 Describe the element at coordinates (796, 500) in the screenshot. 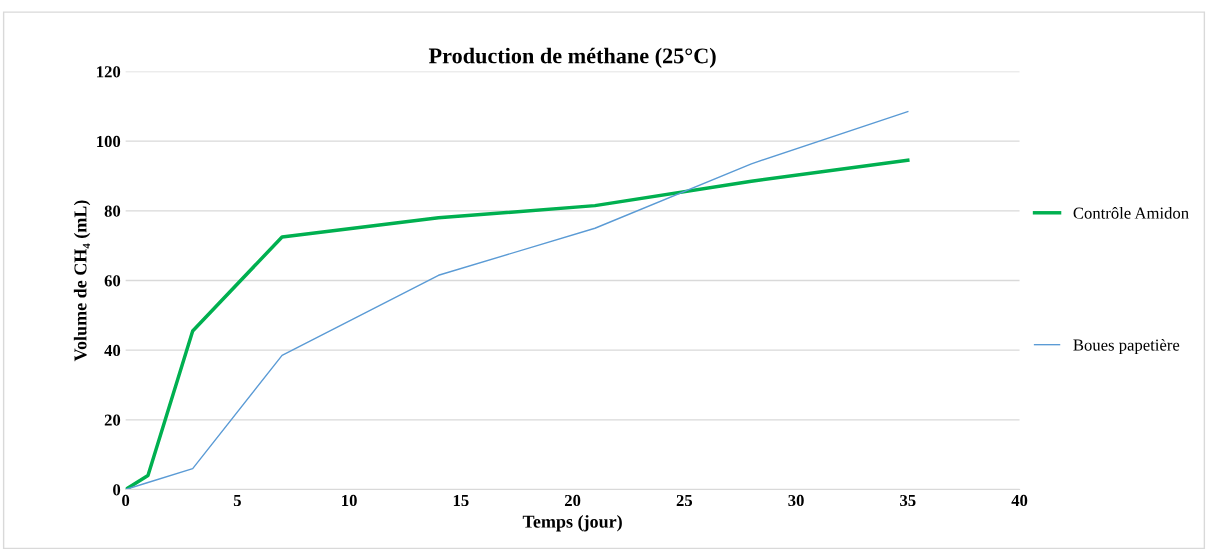

I see `x-tick-label: 30` at that location.